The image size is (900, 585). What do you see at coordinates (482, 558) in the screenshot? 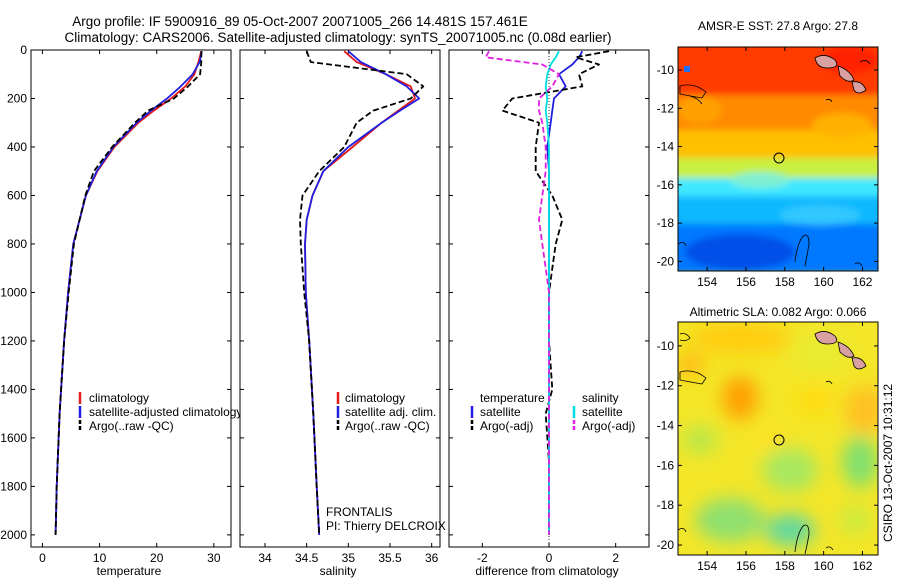
I see `x-tick-label: -2` at bounding box center [482, 558].